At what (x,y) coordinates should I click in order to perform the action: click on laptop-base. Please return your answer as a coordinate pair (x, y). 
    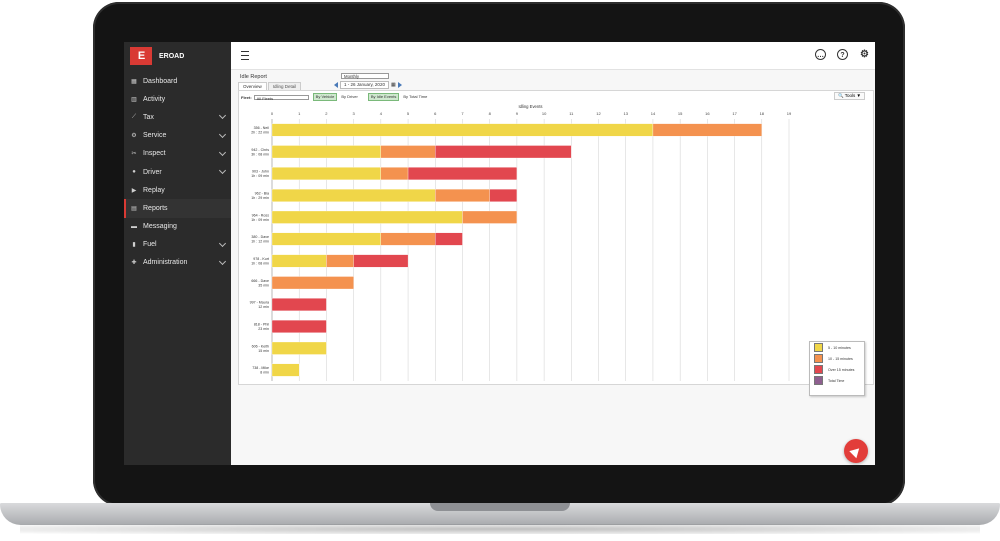
    Looking at the image, I should click on (500, 514).